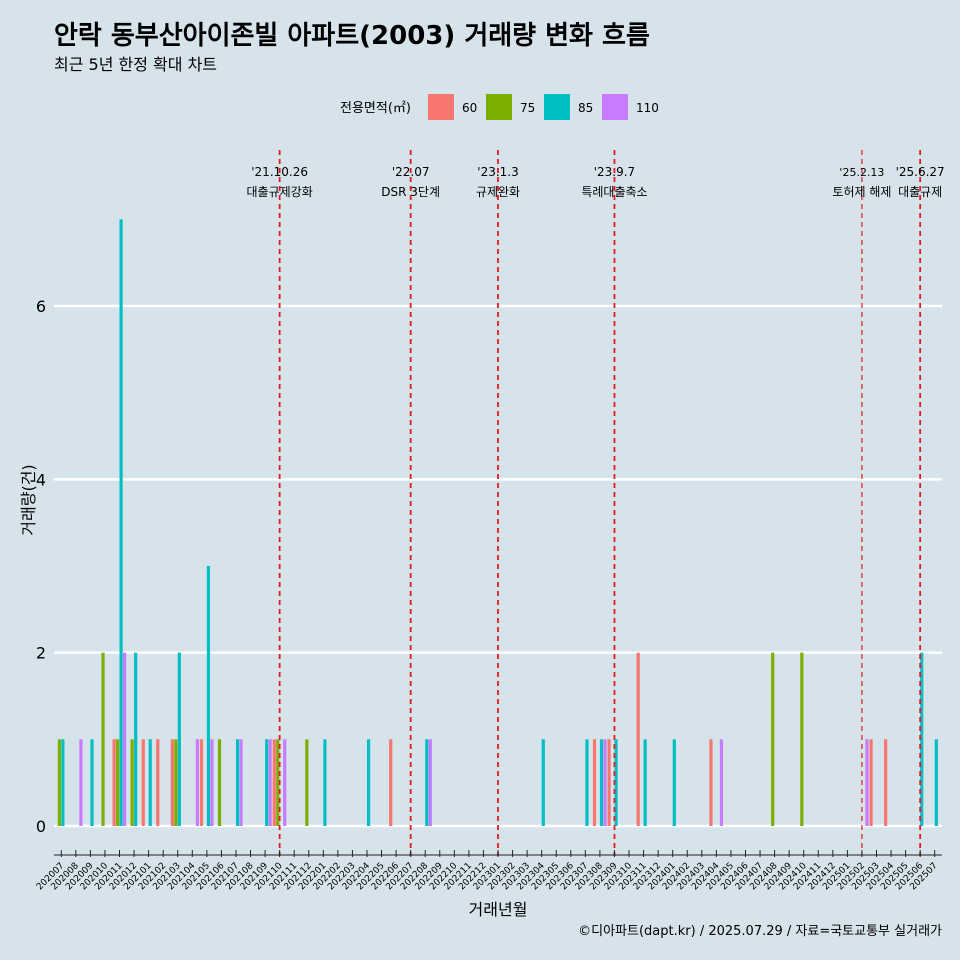 The width and height of the screenshot is (960, 960). What do you see at coordinates (279, 172) in the screenshot?
I see `event-date: '21.10.26` at bounding box center [279, 172].